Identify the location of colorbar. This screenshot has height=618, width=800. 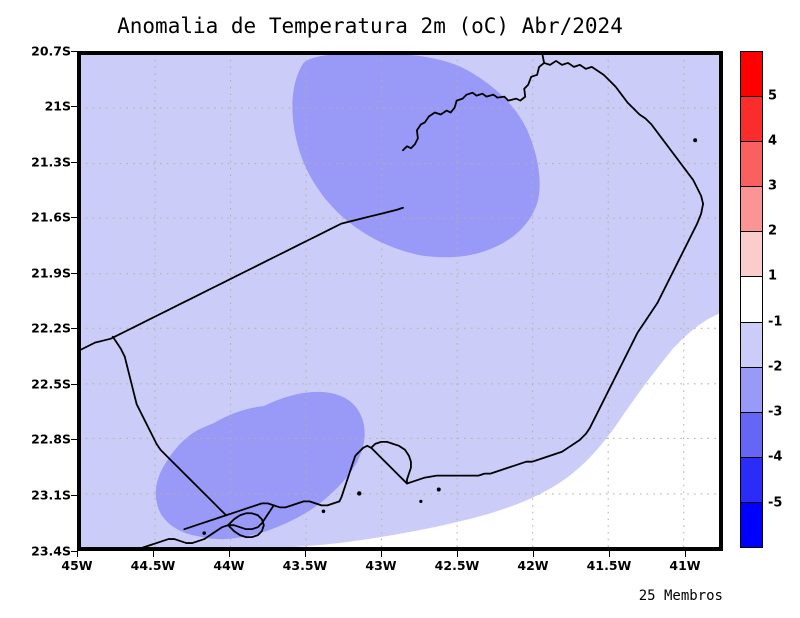
(751, 299).